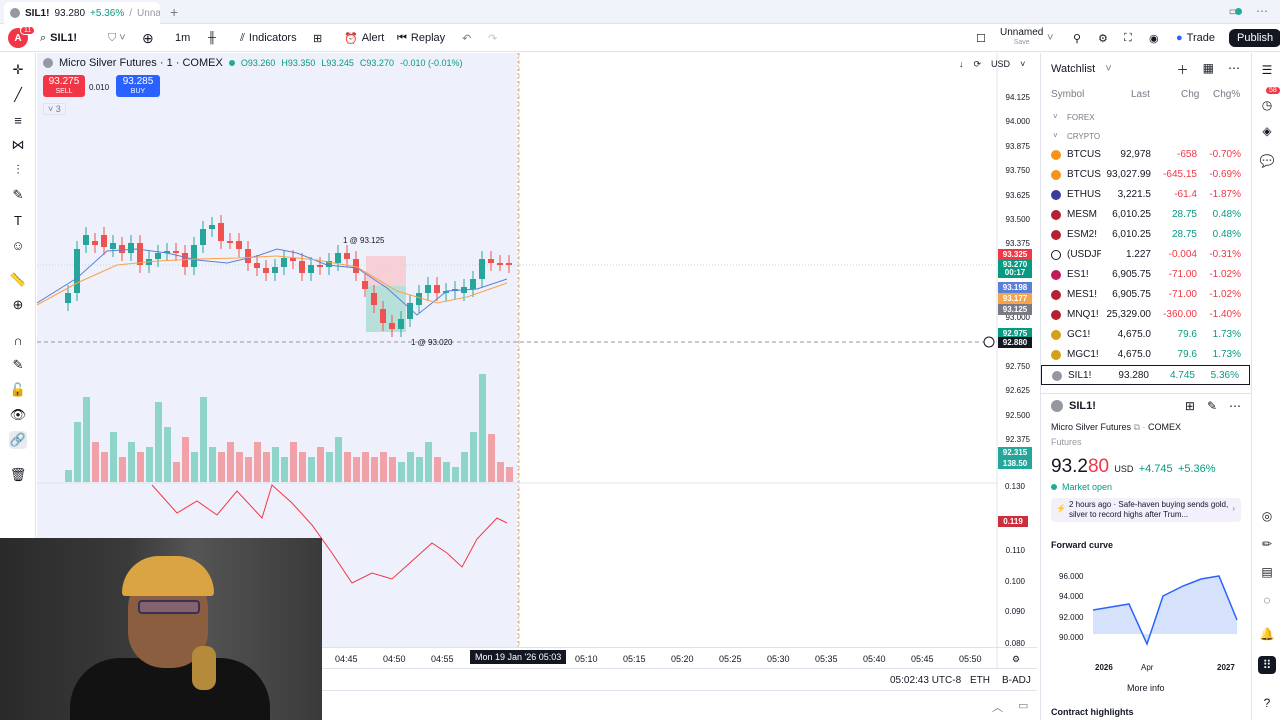  Describe the element at coordinates (1146, 195) in the screenshot. I see `watchlist-row: ETHUSD 3,221.5 -61.4 -1.87%` at that location.